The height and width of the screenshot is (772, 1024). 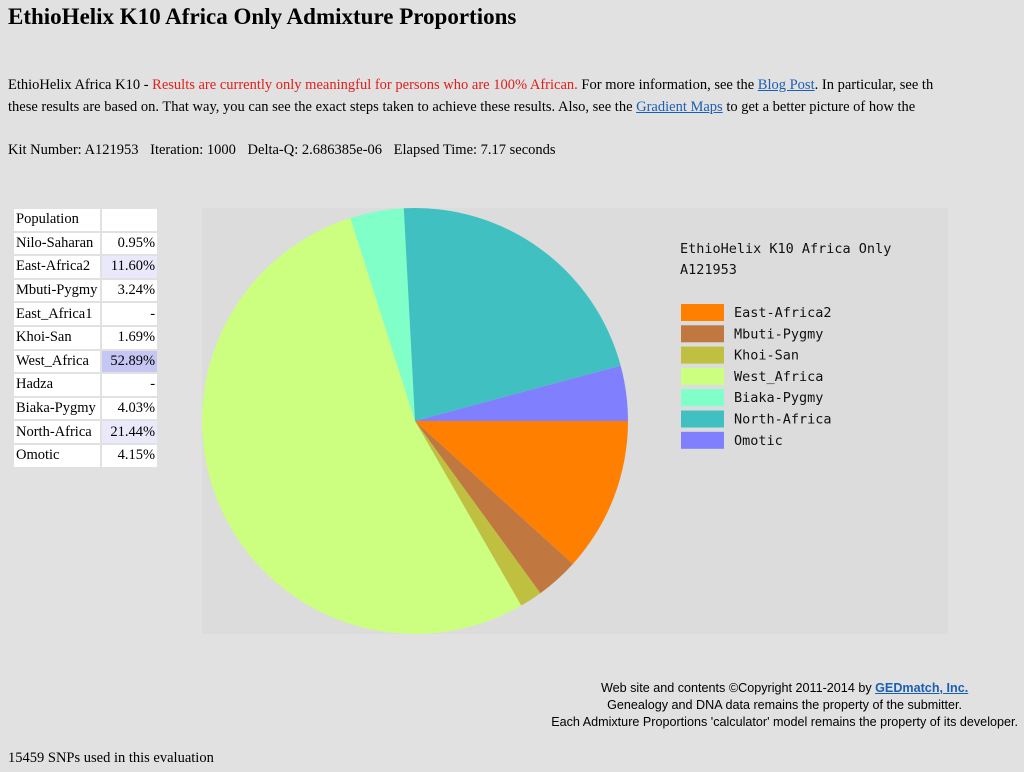 What do you see at coordinates (57, 243) in the screenshot?
I see `population-name: Nilo-Saharan` at bounding box center [57, 243].